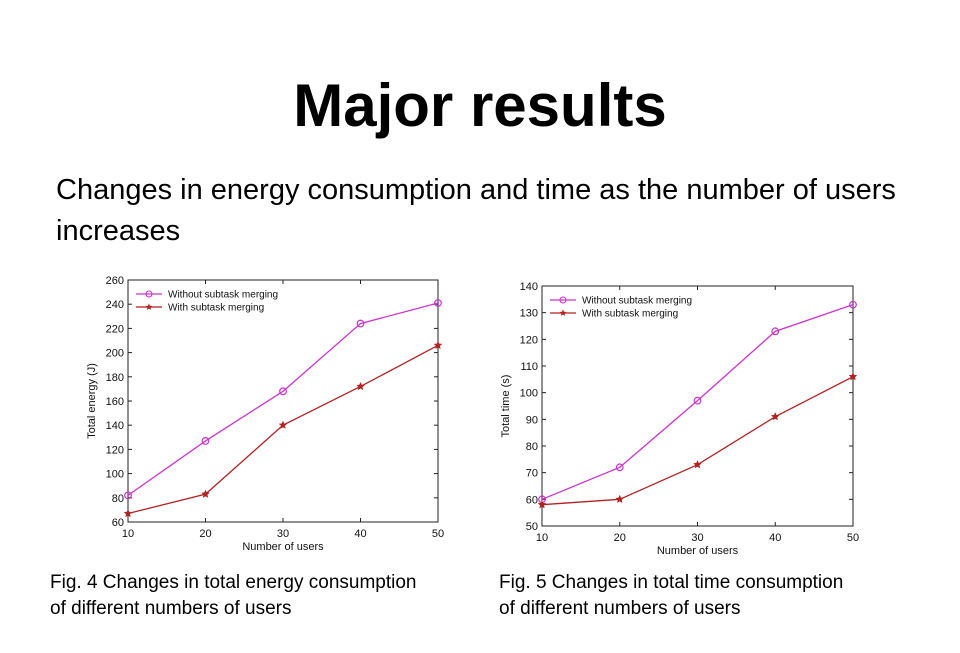  What do you see at coordinates (532, 527) in the screenshot?
I see `time-ytick-label: 50` at bounding box center [532, 527].